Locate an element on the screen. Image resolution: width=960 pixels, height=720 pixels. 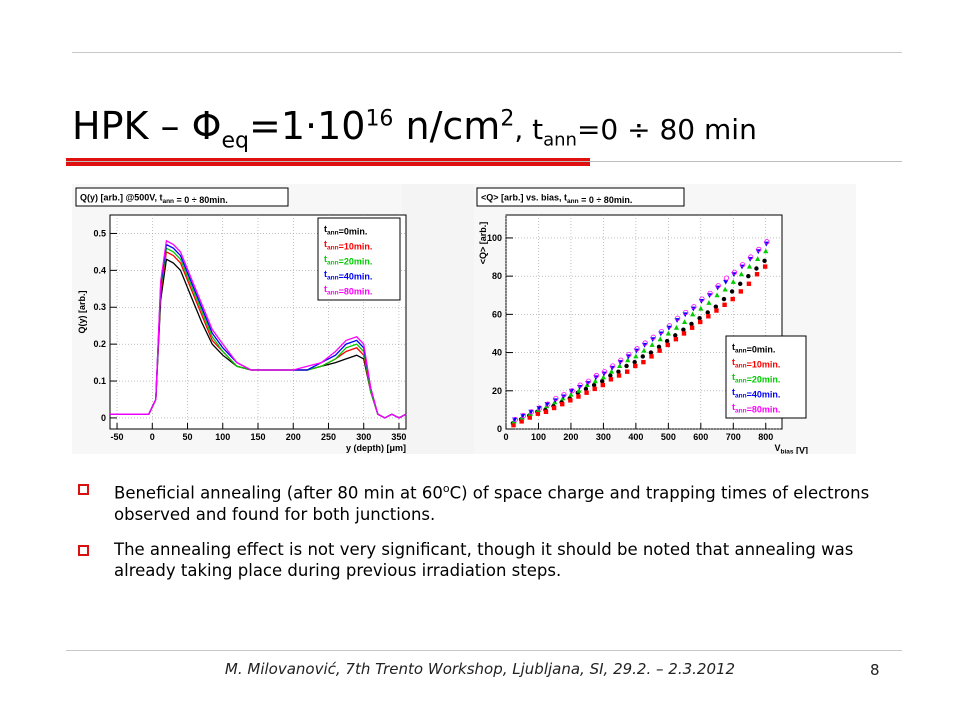
x-tick-label: 400 is located at coordinates (635, 437).